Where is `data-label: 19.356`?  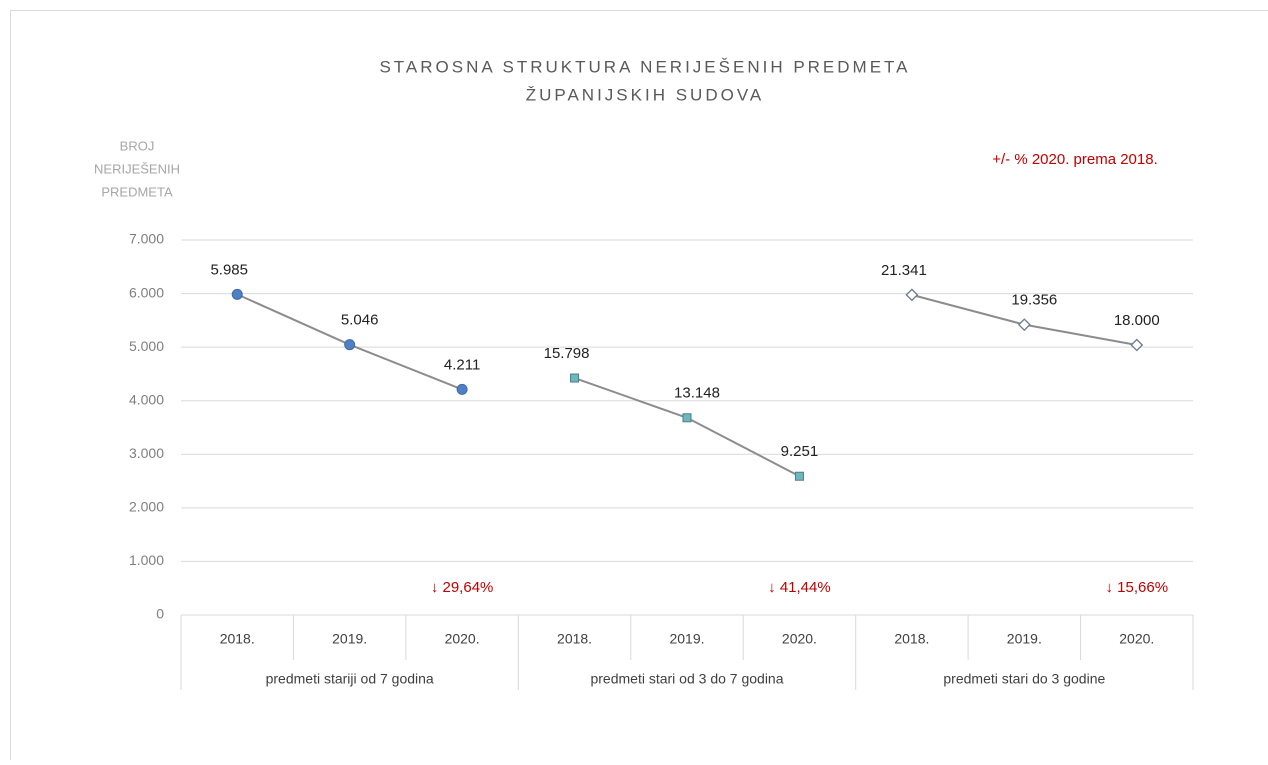 data-label: 19.356 is located at coordinates (1034, 300).